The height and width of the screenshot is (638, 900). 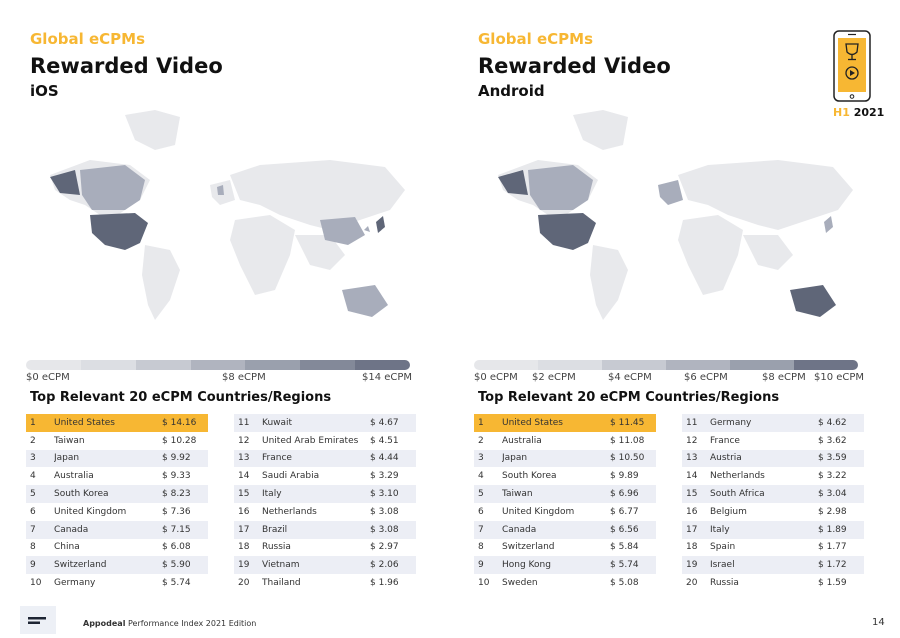 I want to click on rank-cell: 7, so click(x=481, y=529).